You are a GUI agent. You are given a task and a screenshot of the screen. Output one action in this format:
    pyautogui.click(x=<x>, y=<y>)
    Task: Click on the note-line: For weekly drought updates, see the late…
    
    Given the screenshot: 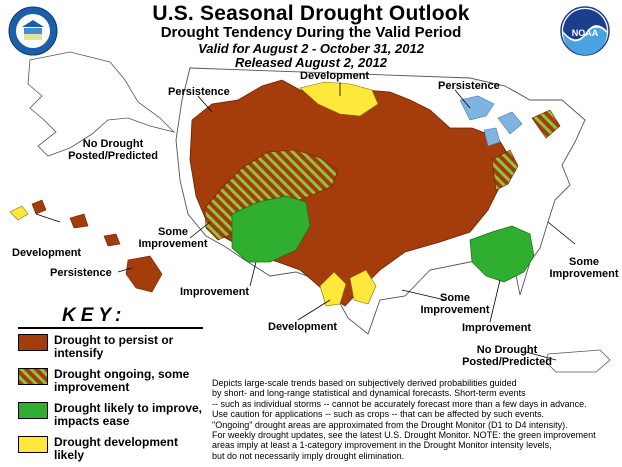 What is the action you would take?
    pyautogui.click(x=404, y=435)
    